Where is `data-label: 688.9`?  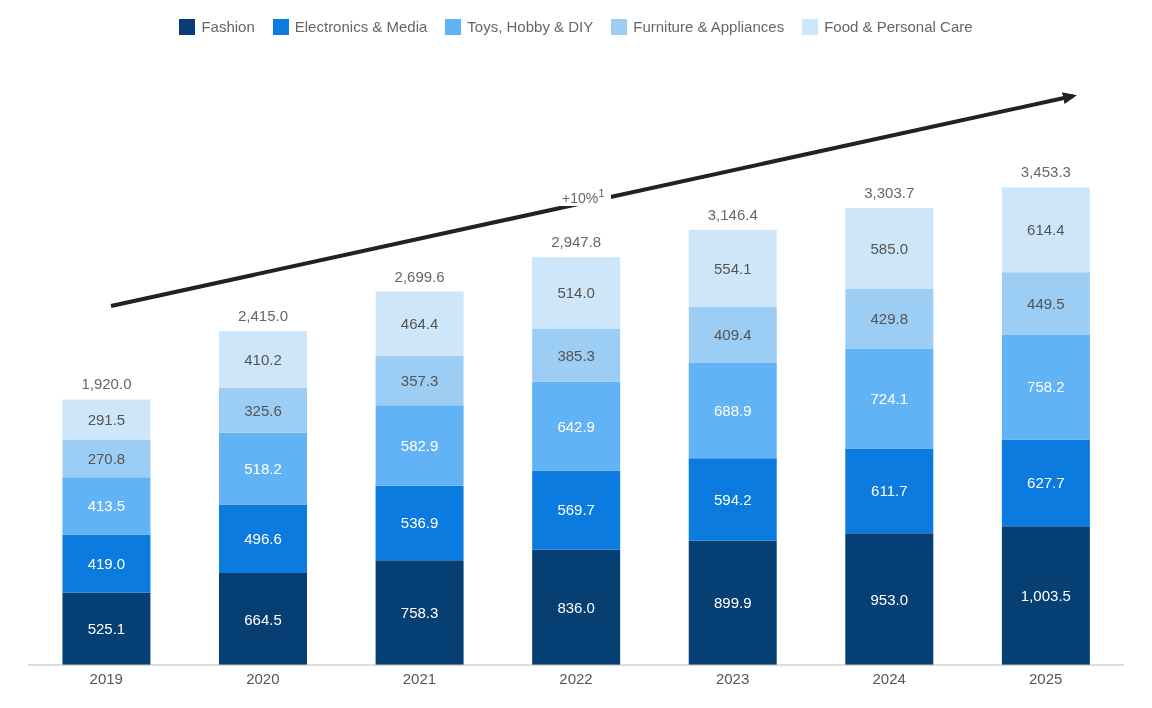
data-label: 688.9 is located at coordinates (732, 411).